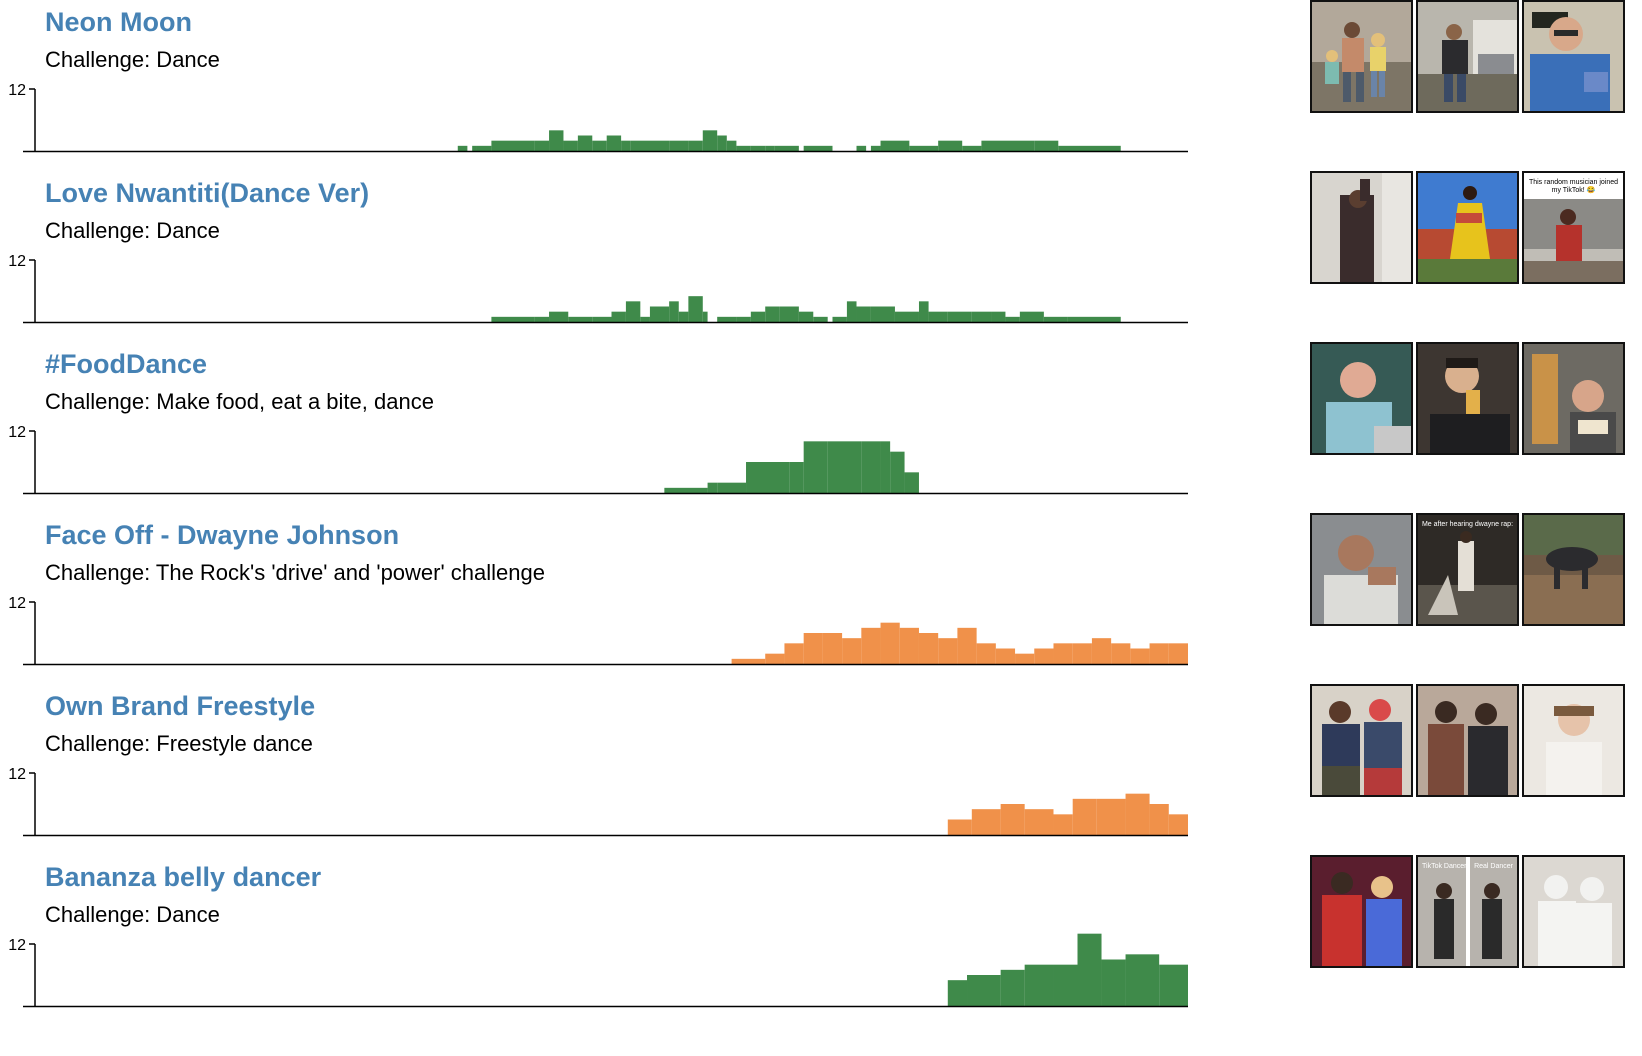 This screenshot has width=1642, height=1056. Describe the element at coordinates (222, 535) in the screenshot. I see `song-title: Face Off - Dwayne Johnson` at that location.